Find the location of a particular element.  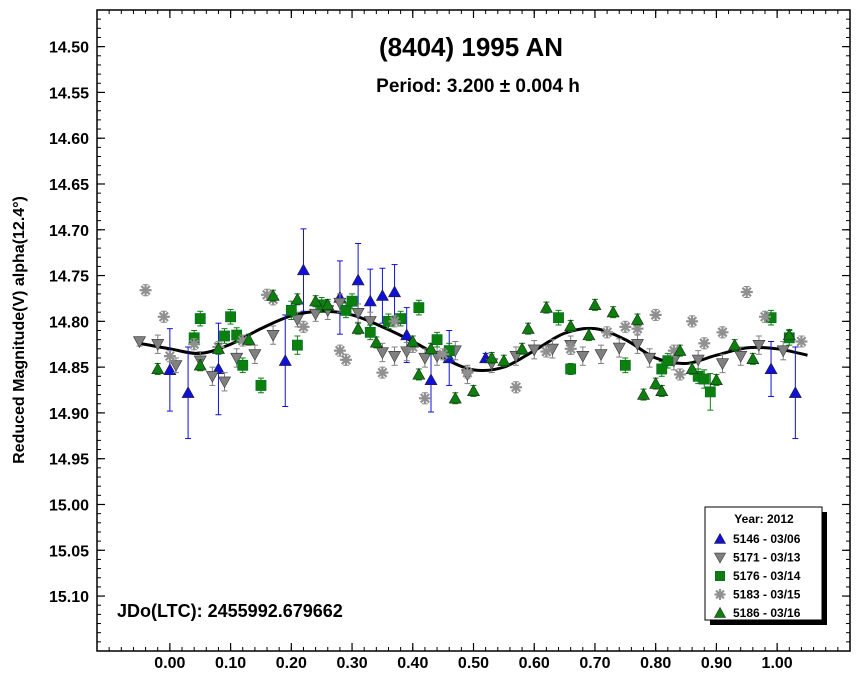

legend-label: 5146 - 03/06 is located at coordinates (767, 539).